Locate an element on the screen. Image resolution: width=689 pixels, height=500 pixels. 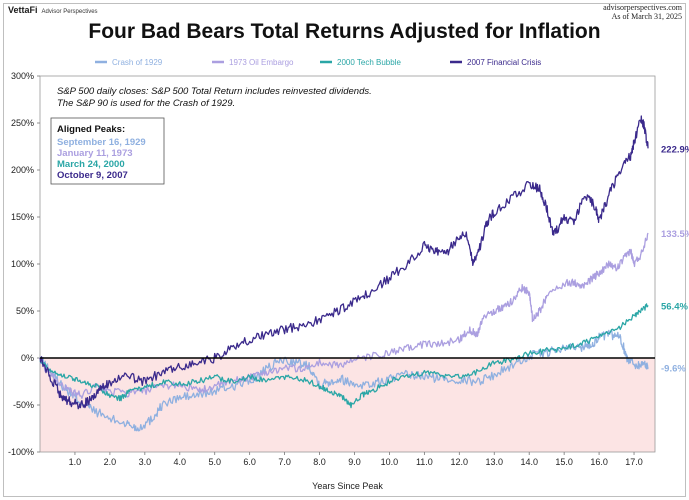
x-tick-label: 7.0 is located at coordinates (284, 462).